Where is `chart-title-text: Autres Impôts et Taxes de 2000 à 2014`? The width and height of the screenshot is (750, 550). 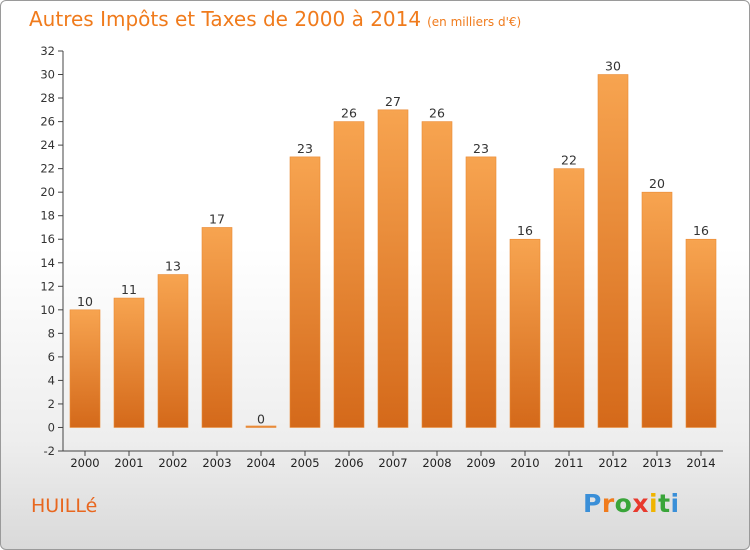
chart-title-text: Autres Impôts et Taxes de 2000 à 2014 is located at coordinates (225, 19).